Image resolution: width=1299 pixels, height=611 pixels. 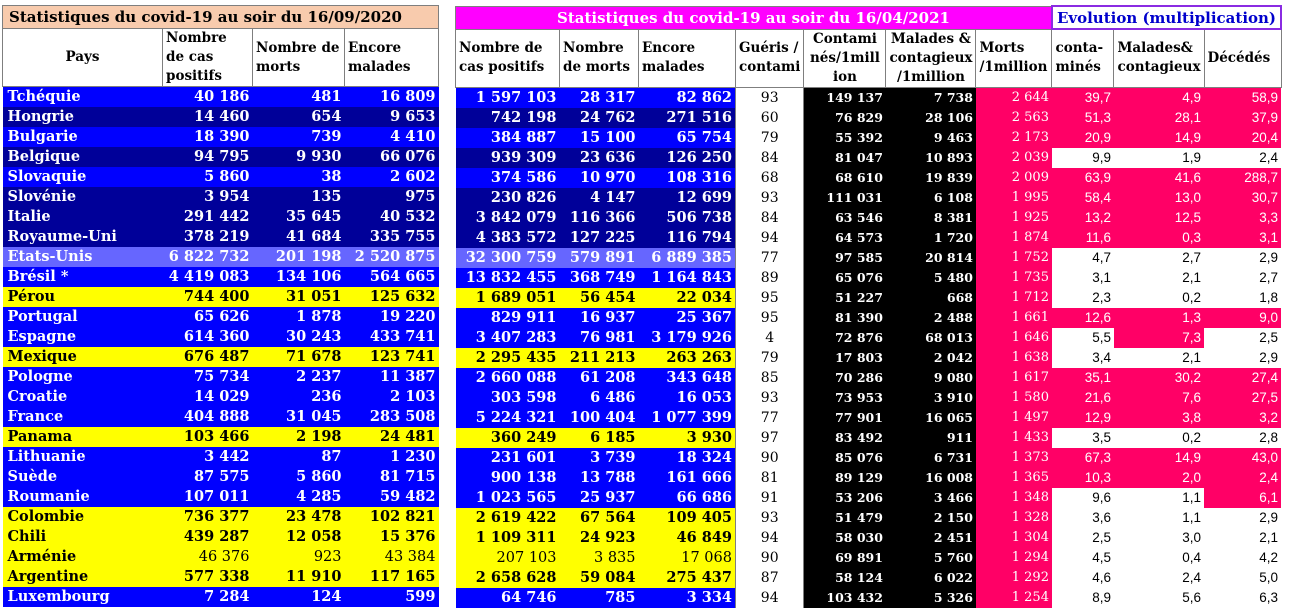 What do you see at coordinates (844, 437) in the screenshot?
I see `cases-per-million: 83 492` at bounding box center [844, 437].